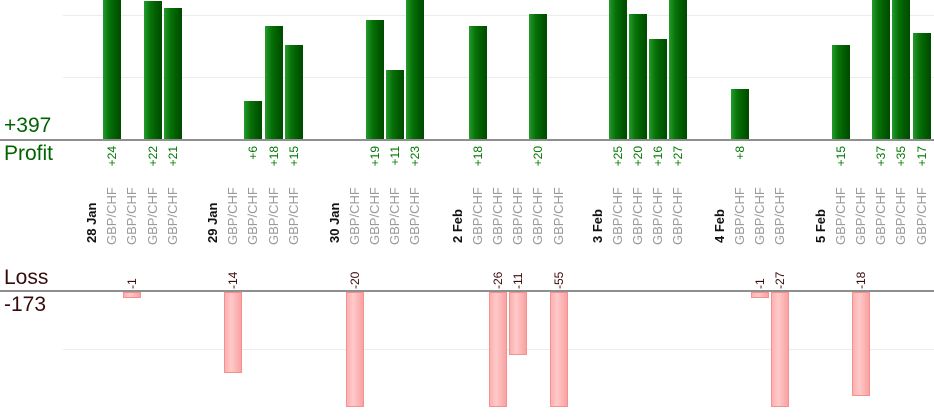 The height and width of the screenshot is (420, 934). What do you see at coordinates (253, 153) in the screenshot?
I see `profit-value-label: +6` at bounding box center [253, 153].